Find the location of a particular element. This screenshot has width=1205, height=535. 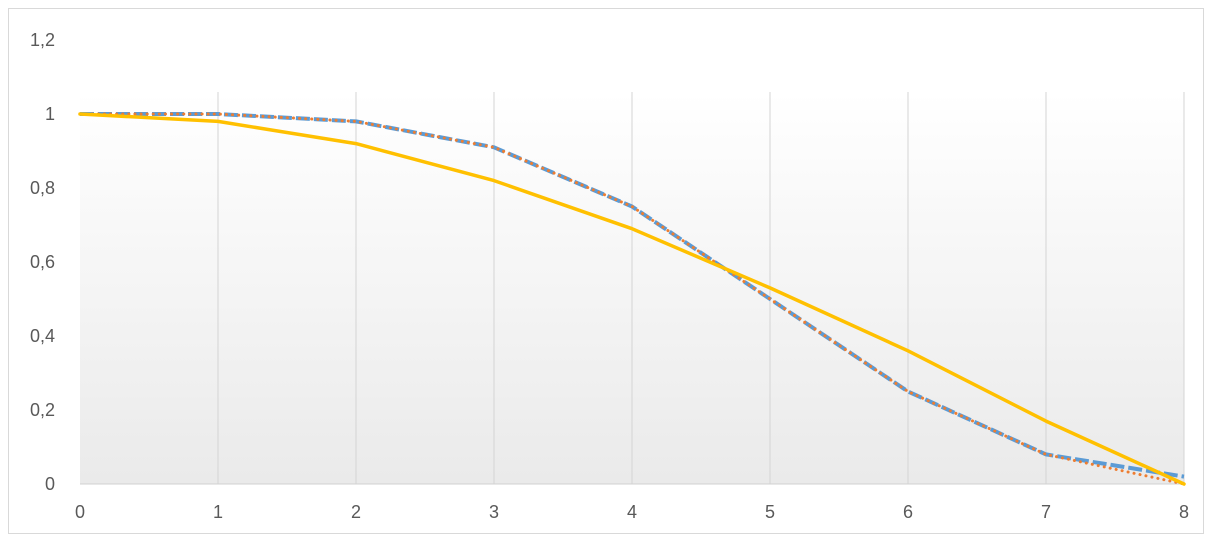

x-tick-label: 4 is located at coordinates (632, 512).